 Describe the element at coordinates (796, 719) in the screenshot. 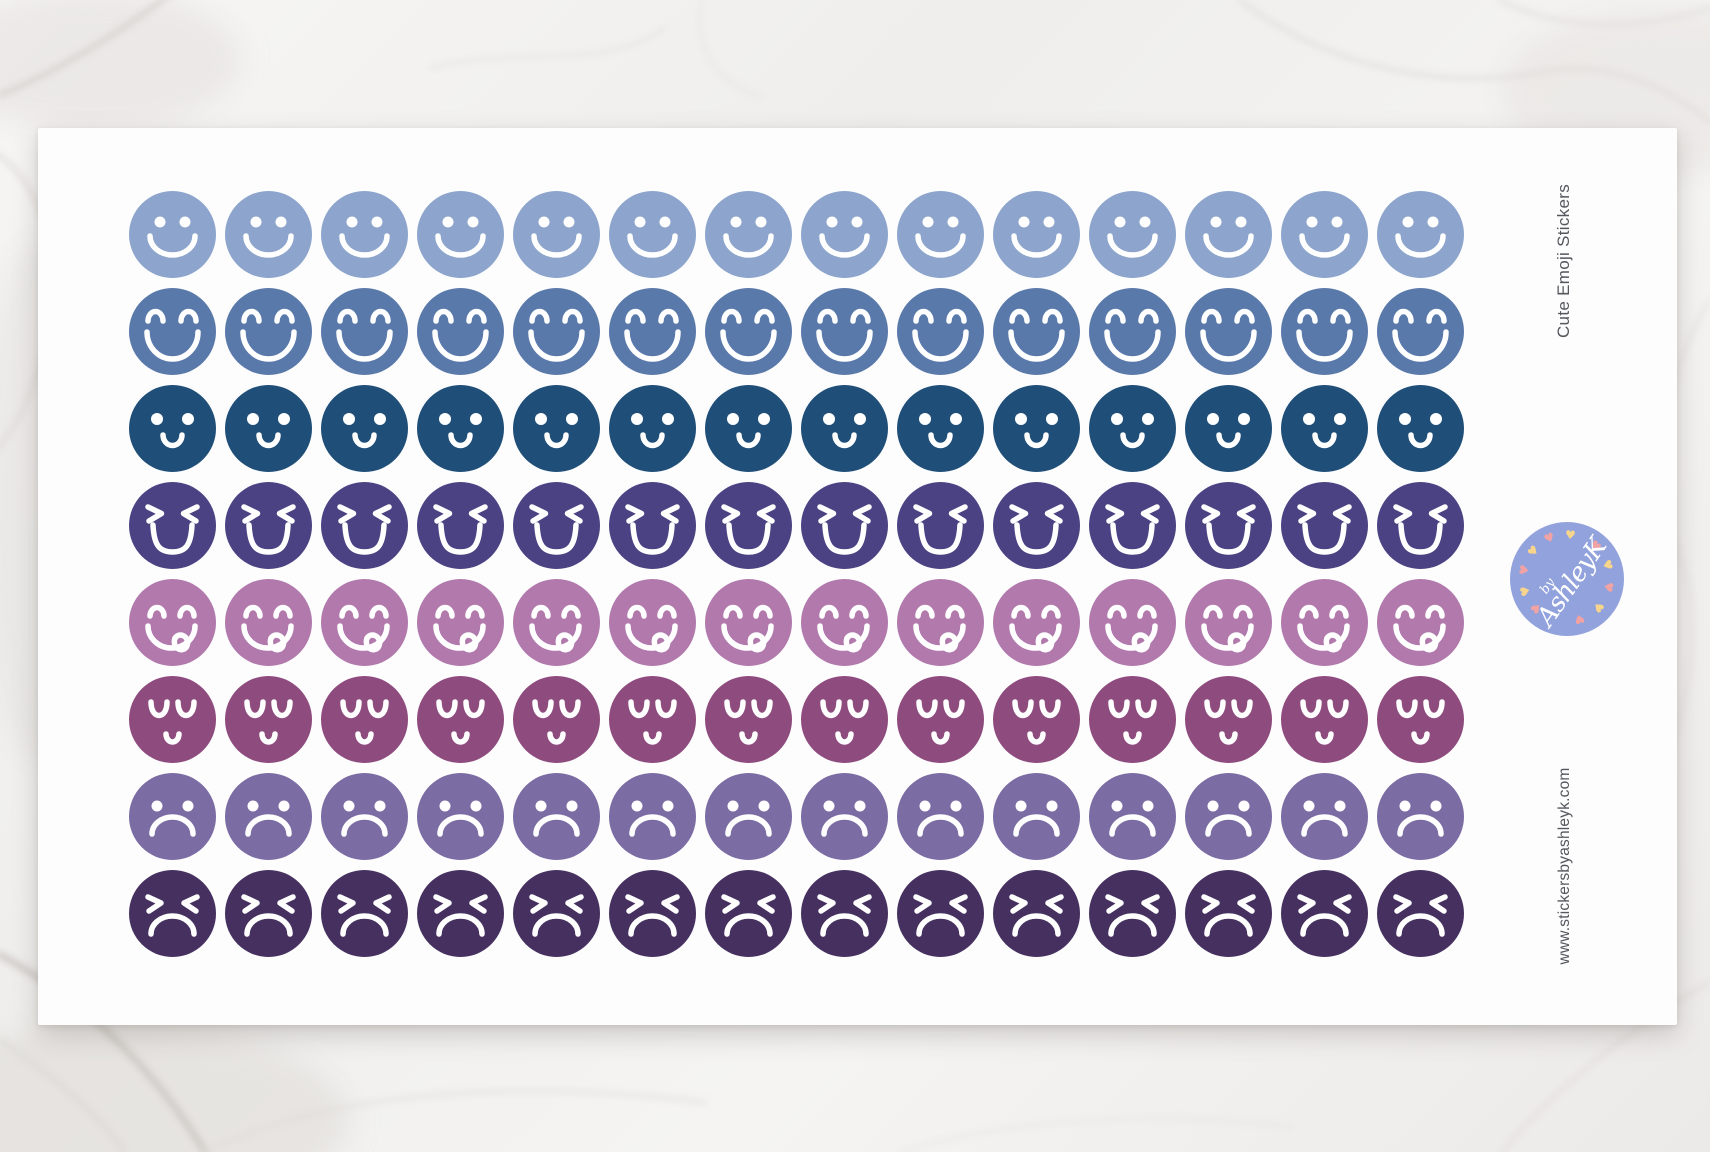

I see `sticker-row-pleading` at that location.